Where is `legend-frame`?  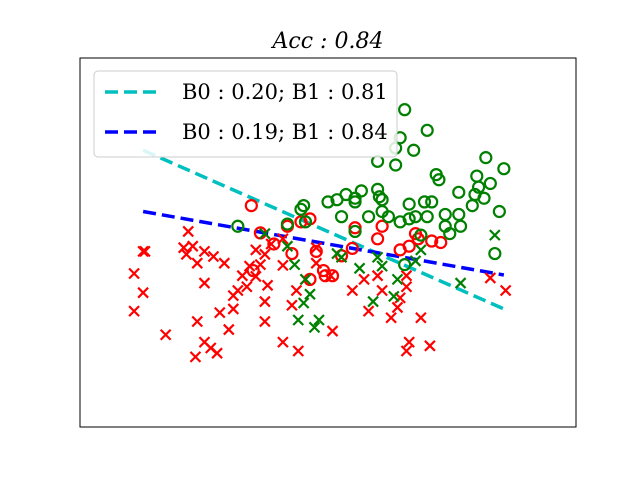
legend-frame is located at coordinates (245, 114).